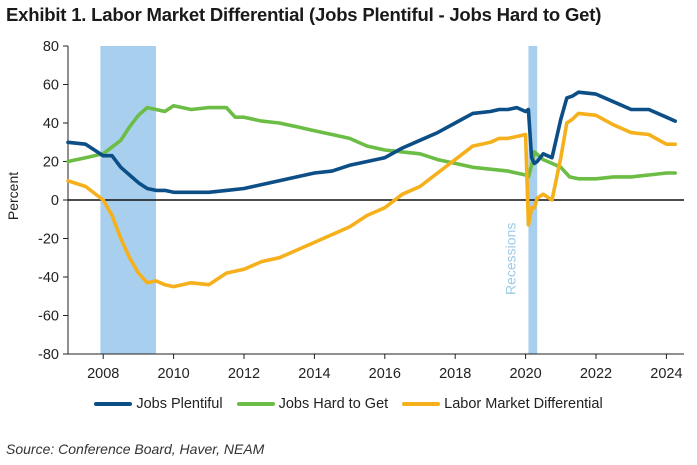 The height and width of the screenshot is (465, 697). Describe the element at coordinates (48, 317) in the screenshot. I see `y-tick-label: -60` at that location.